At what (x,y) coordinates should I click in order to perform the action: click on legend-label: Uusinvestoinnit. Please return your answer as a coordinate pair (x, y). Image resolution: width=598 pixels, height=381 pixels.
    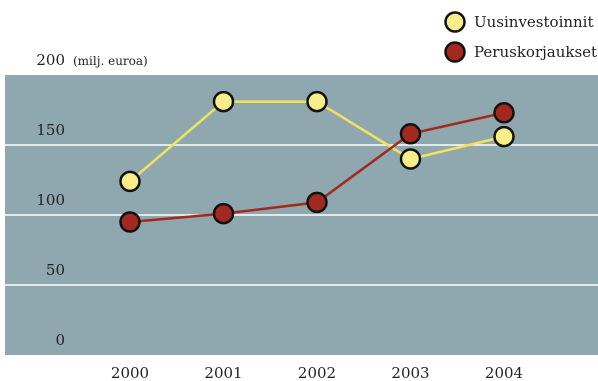
    Looking at the image, I should click on (534, 22).